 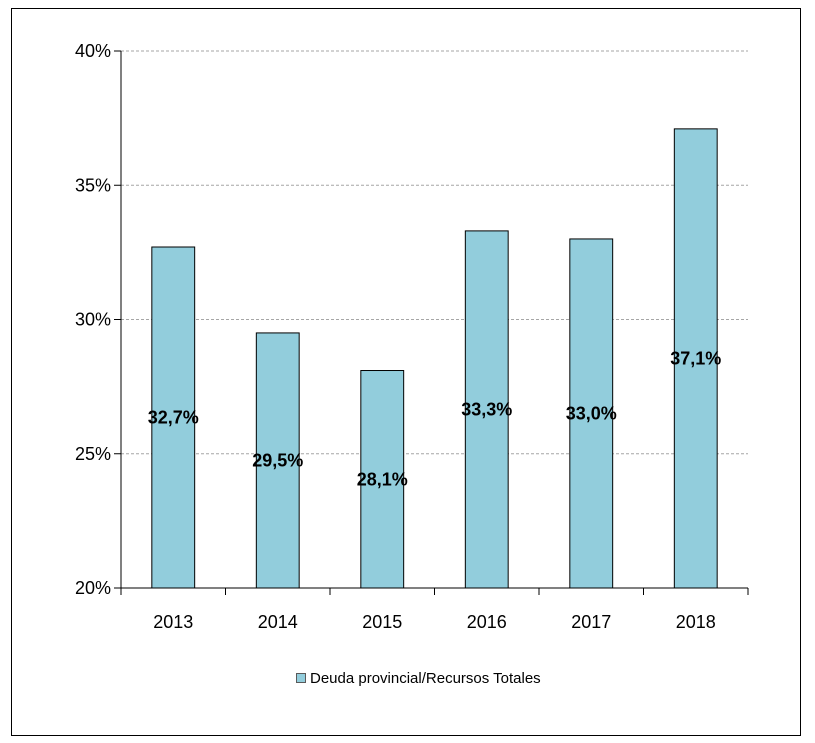 I want to click on y-tick-label: 20%, so click(x=93, y=588).